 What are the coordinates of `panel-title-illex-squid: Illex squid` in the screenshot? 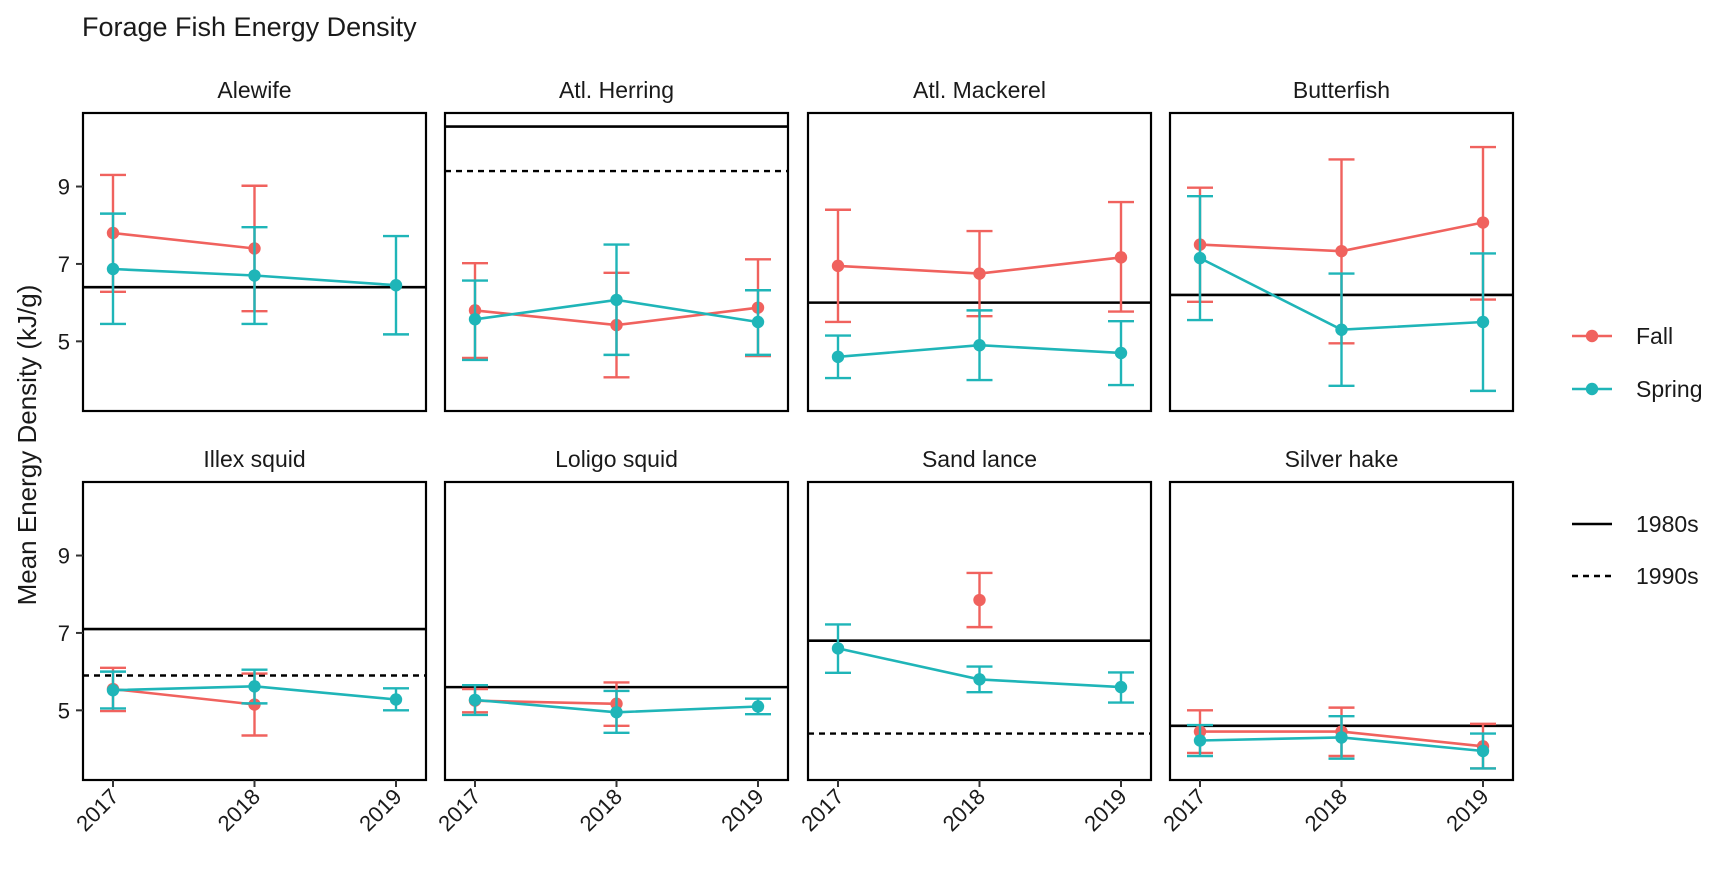 It's located at (254, 459).